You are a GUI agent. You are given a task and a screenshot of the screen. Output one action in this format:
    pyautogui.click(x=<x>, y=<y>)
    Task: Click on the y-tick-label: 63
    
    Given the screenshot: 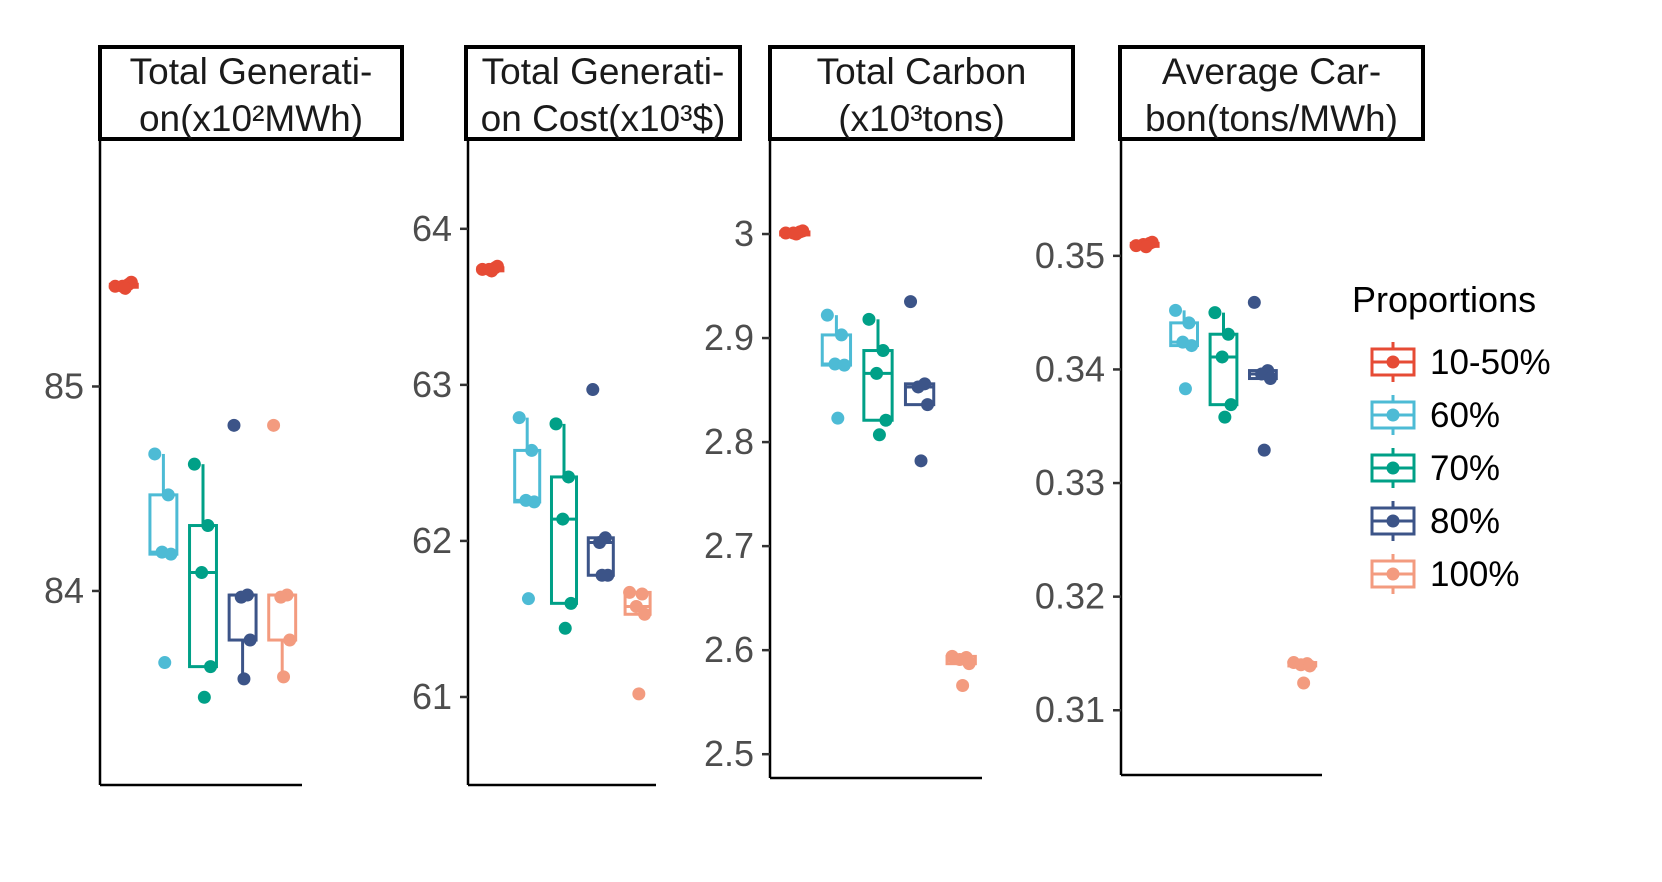 What is the action you would take?
    pyautogui.click(x=432, y=384)
    